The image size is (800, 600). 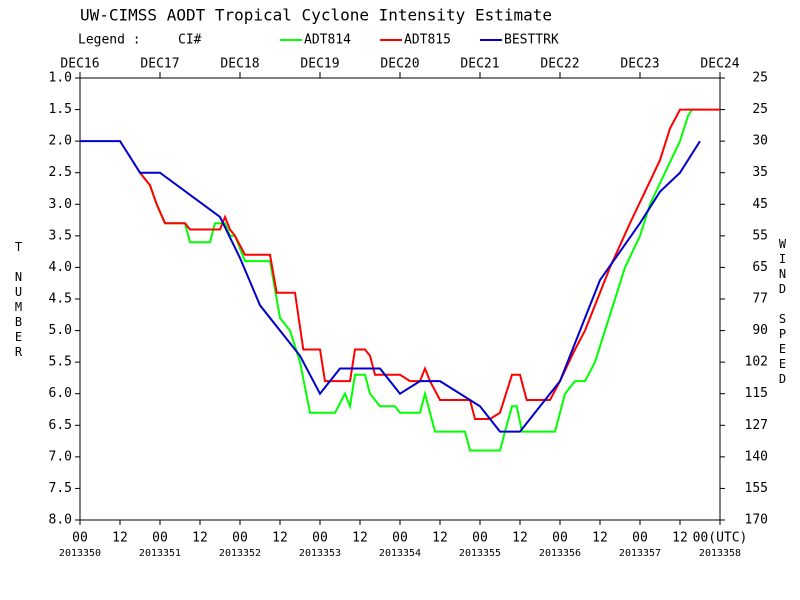 I want to click on date-label: 2013351, so click(x=160, y=553).